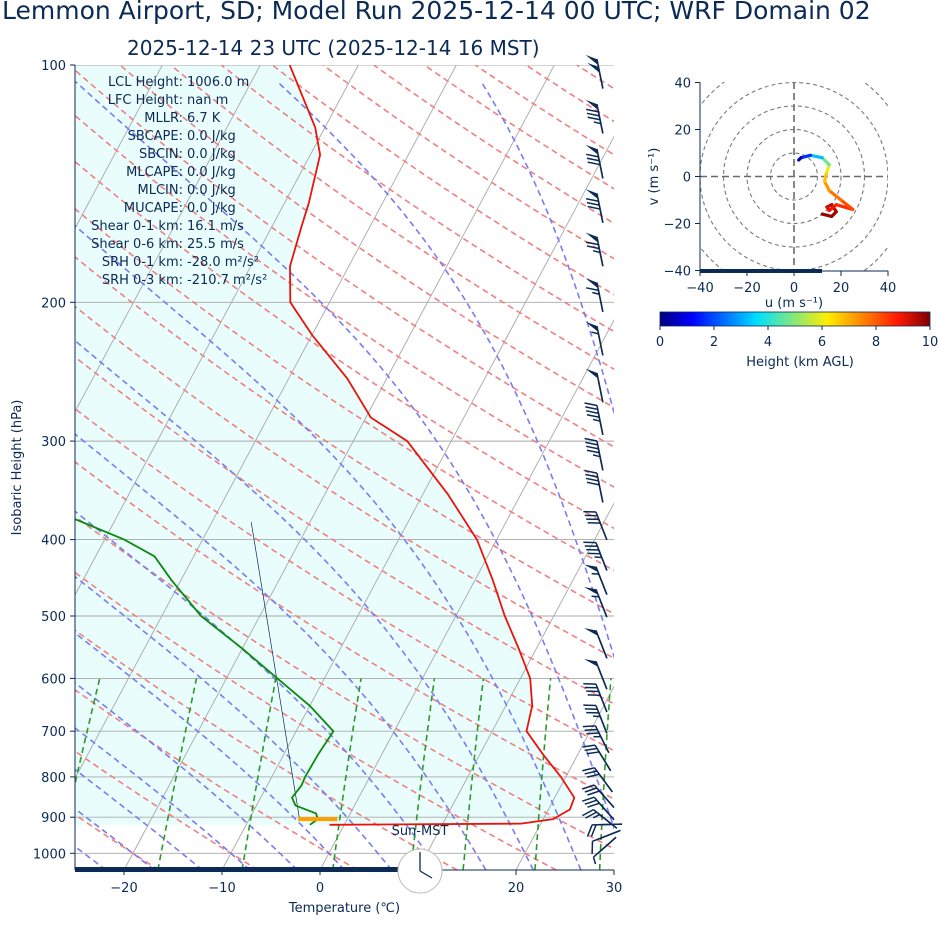 The width and height of the screenshot is (938, 936). I want to click on moist-adiabat-line, so click(186, 775).